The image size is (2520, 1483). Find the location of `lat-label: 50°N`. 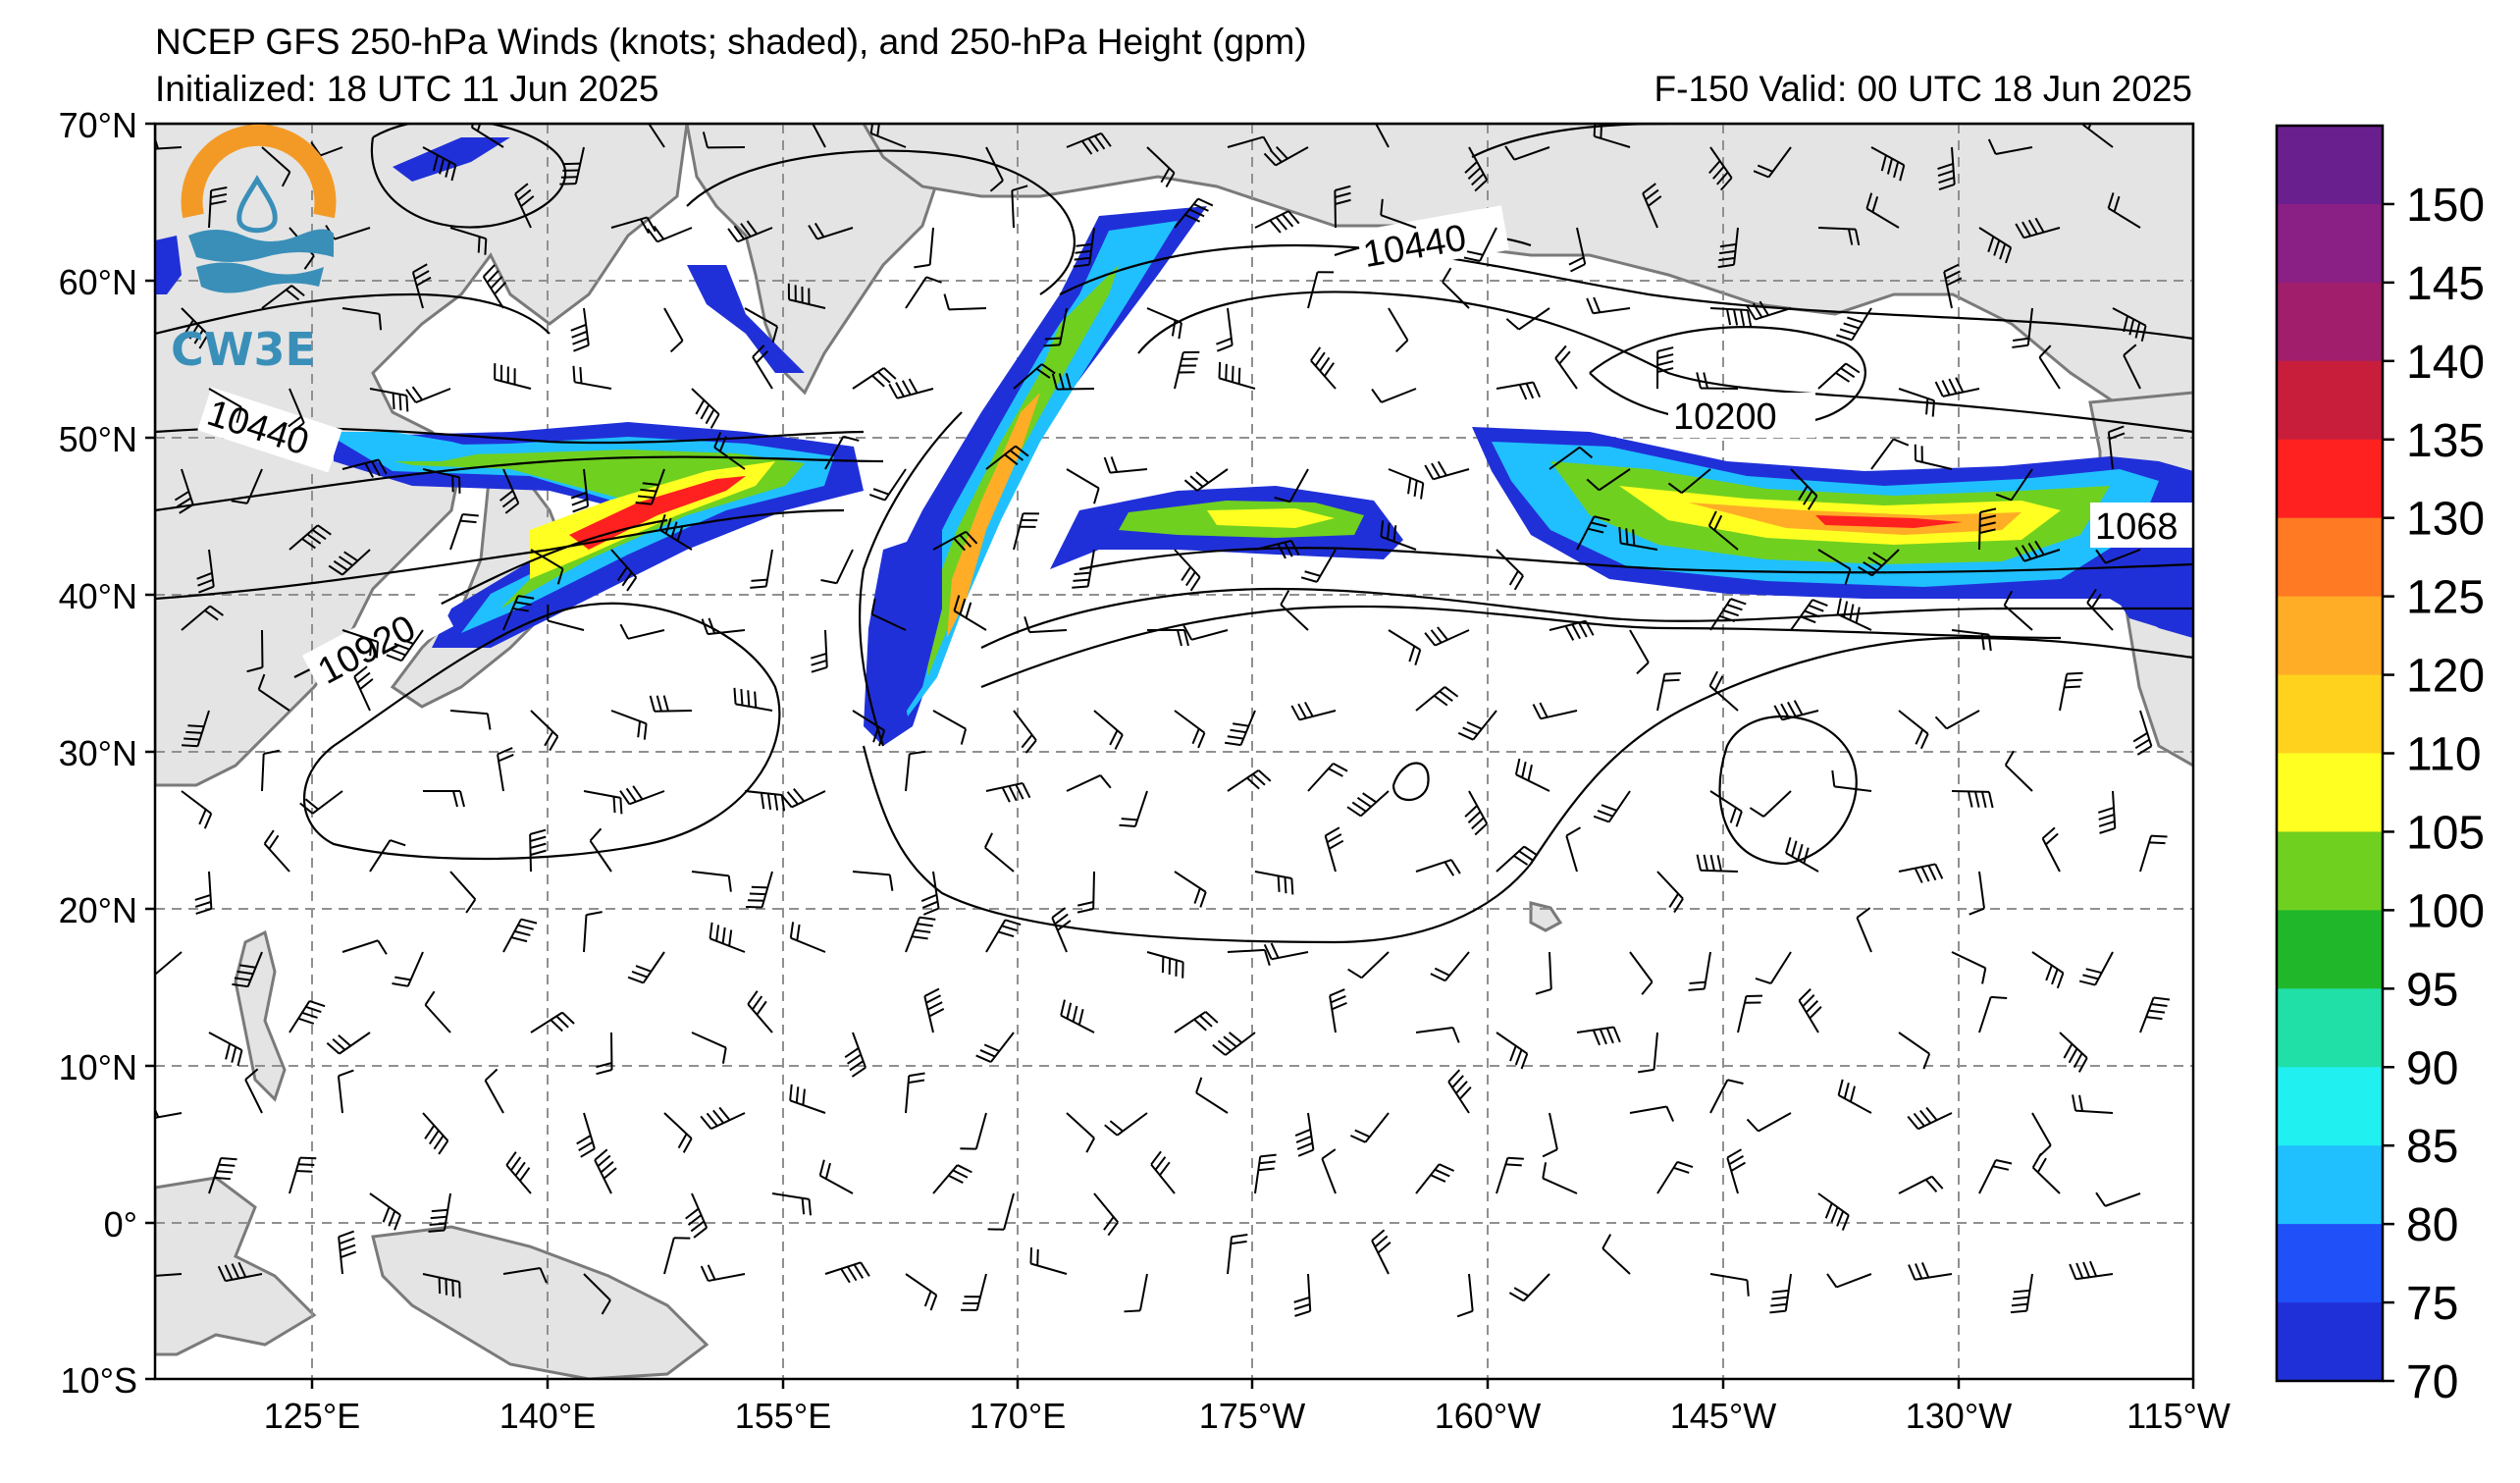

lat-label: 50°N is located at coordinates (98, 439).